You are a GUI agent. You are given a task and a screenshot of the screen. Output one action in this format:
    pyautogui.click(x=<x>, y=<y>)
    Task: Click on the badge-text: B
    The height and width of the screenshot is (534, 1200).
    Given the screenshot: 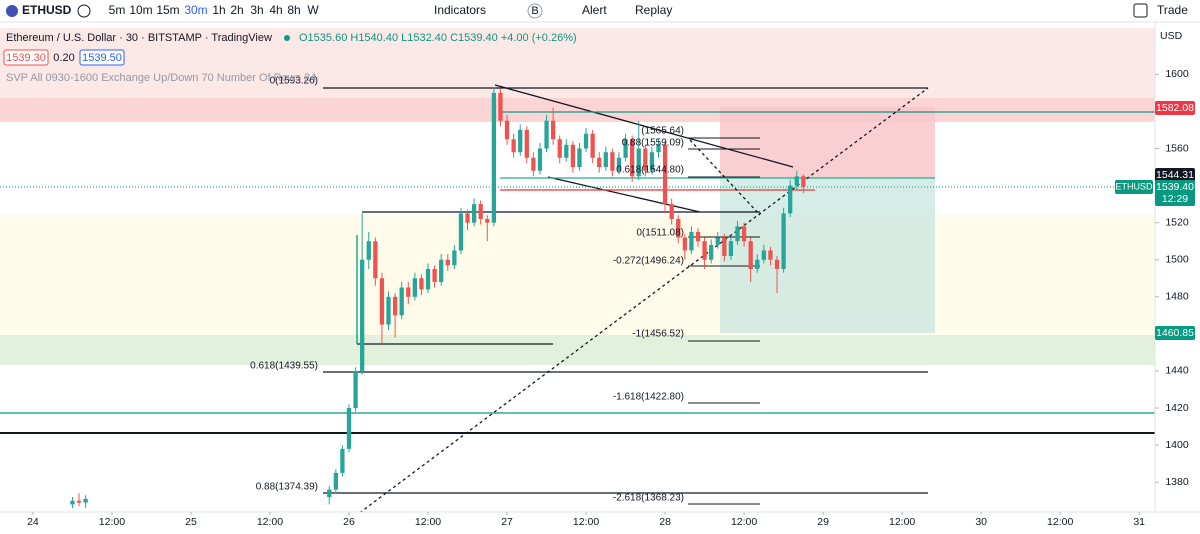 What is the action you would take?
    pyautogui.click(x=534, y=11)
    